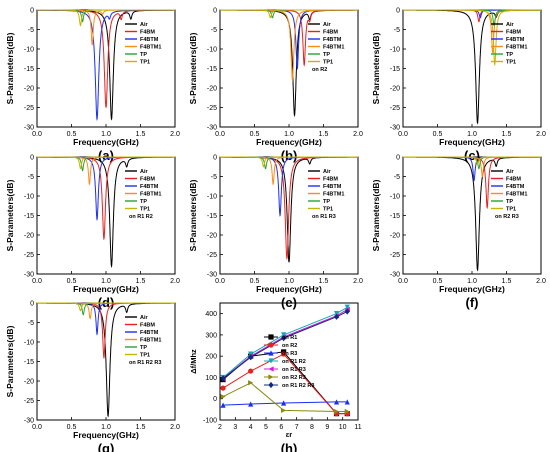 The height and width of the screenshot is (452, 550). I want to click on legend-note: on R1 R3, so click(324, 217).